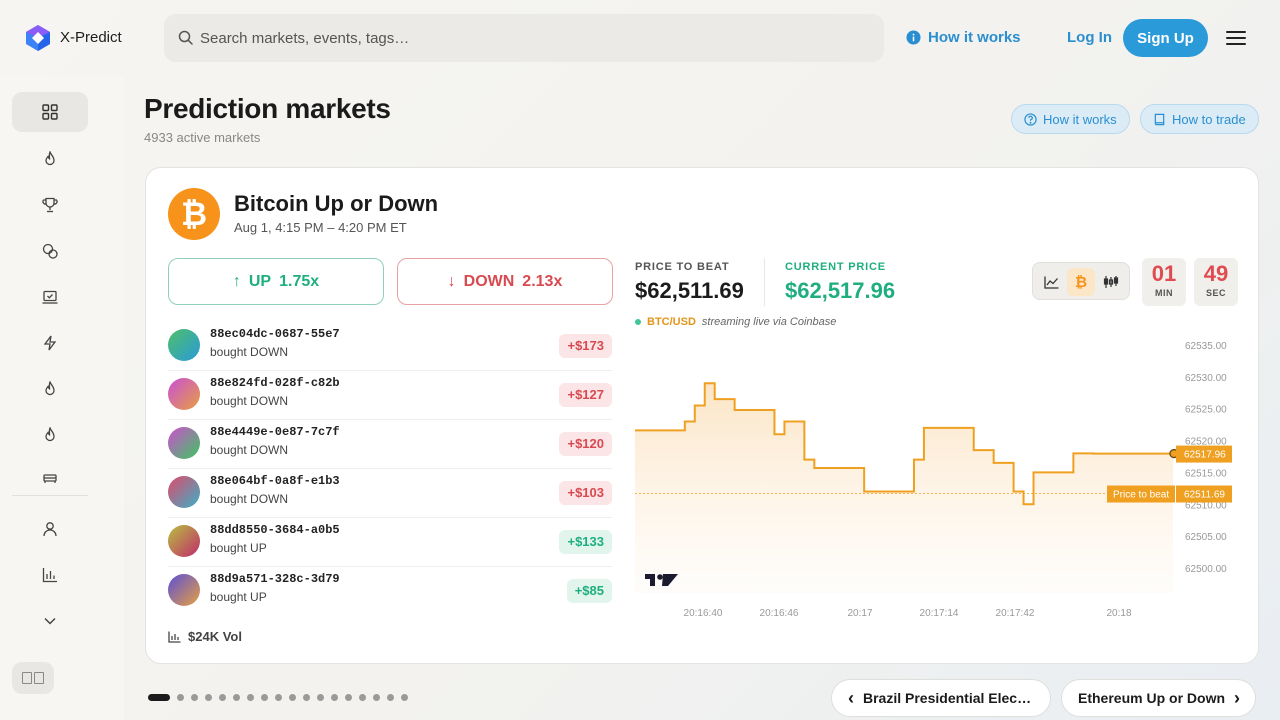  Describe the element at coordinates (1206, 505) in the screenshot. I see `y-tick-label: 62510.00` at that location.